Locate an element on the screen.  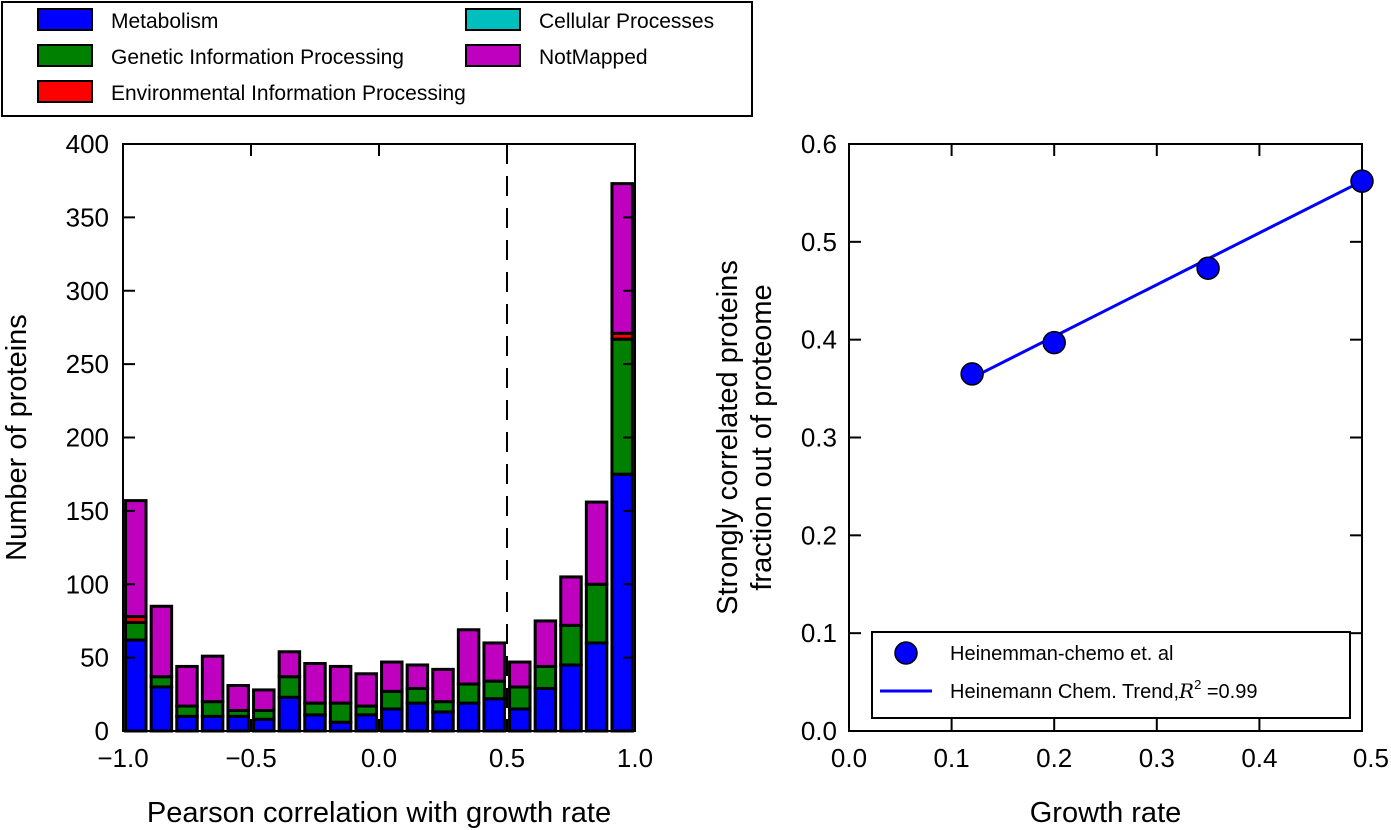
scatter-points is located at coordinates (1167, 277).